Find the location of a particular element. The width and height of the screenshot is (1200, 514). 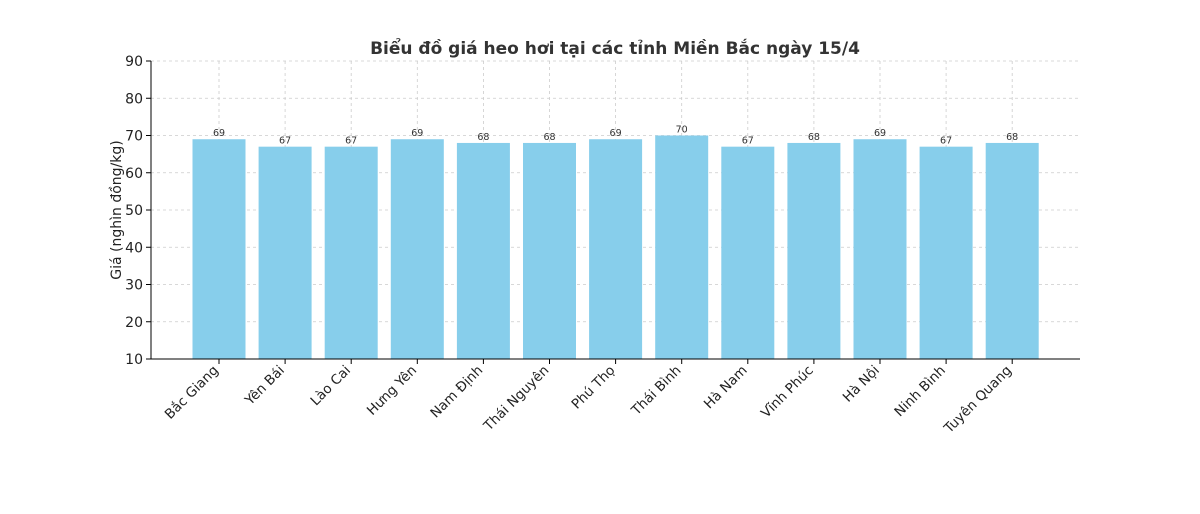

data-labels: 69 67 67 69 68 68 69 70 67 68 69 67 68 is located at coordinates (615, 136).